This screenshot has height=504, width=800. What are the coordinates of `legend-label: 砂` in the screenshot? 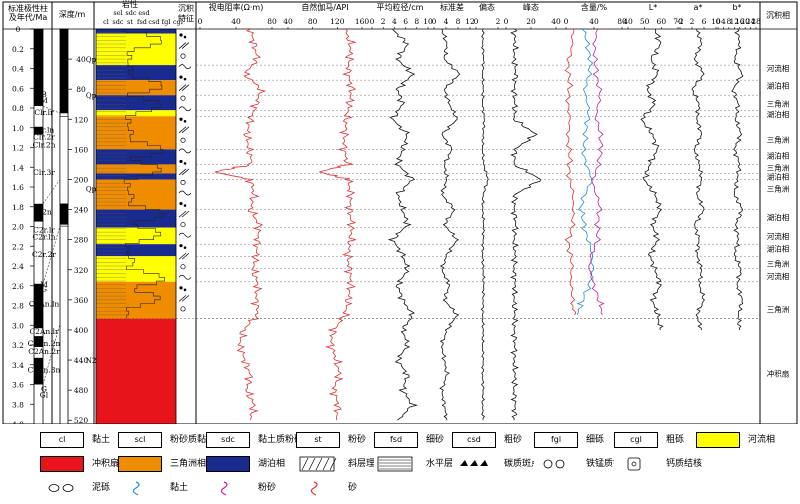 It's located at (353, 488).